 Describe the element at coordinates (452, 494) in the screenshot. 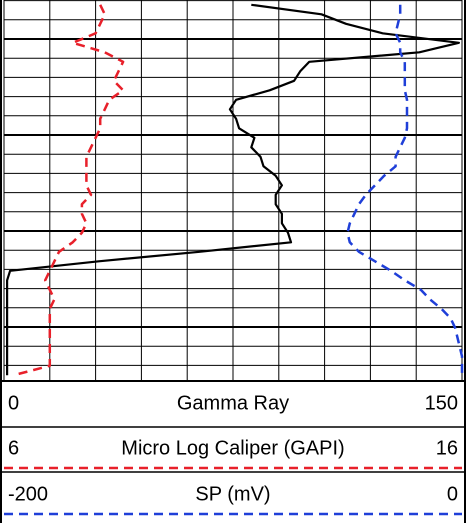

I see `scale-max-label: 0` at that location.